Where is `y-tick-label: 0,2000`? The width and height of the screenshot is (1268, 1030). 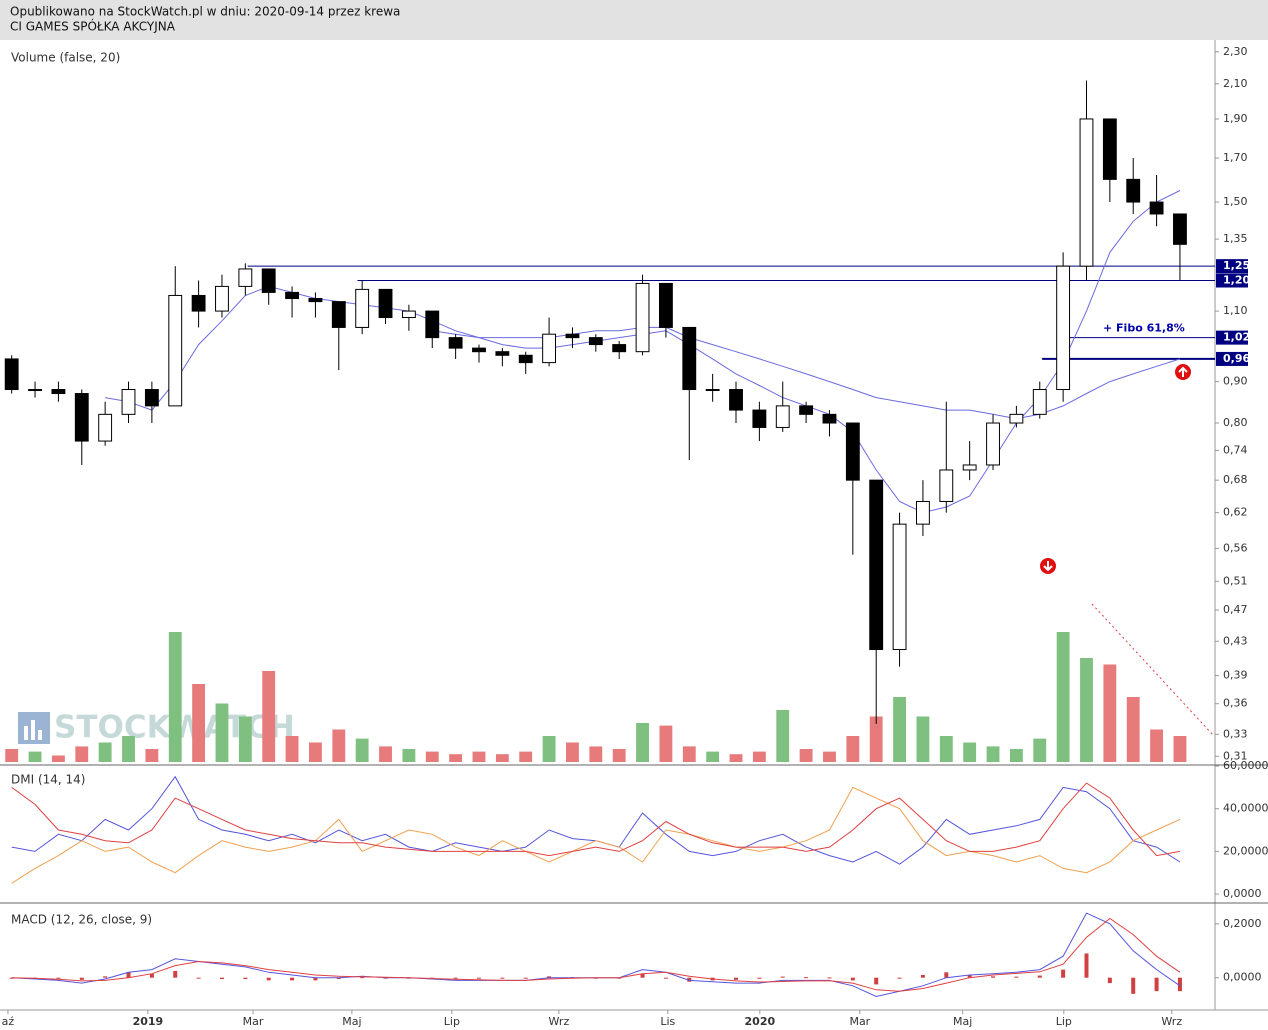 y-tick-label: 0,2000 is located at coordinates (1242, 923).